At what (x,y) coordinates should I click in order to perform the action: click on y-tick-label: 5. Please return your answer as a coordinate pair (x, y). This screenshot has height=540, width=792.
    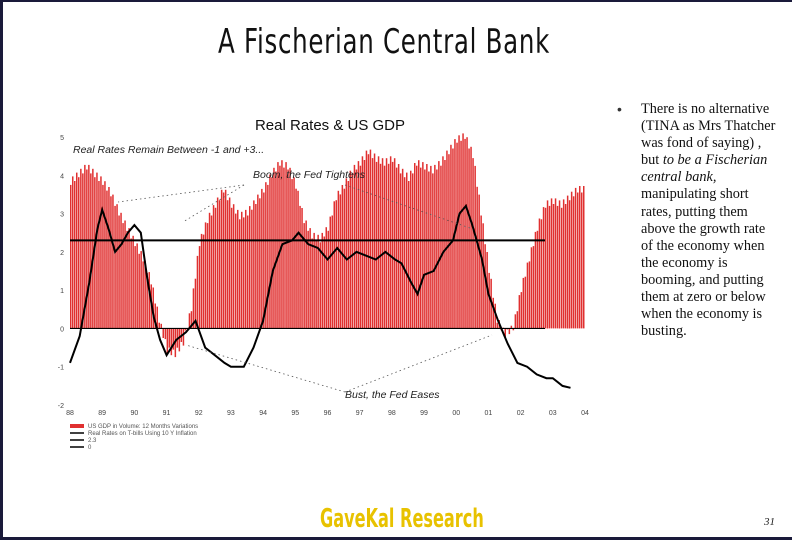
    Looking at the image, I should click on (62, 138).